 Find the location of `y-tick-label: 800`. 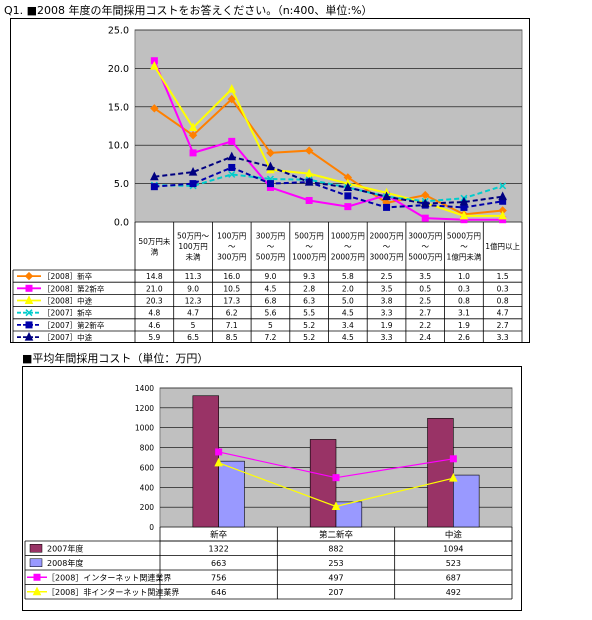

y-tick-label: 800 is located at coordinates (147, 448).